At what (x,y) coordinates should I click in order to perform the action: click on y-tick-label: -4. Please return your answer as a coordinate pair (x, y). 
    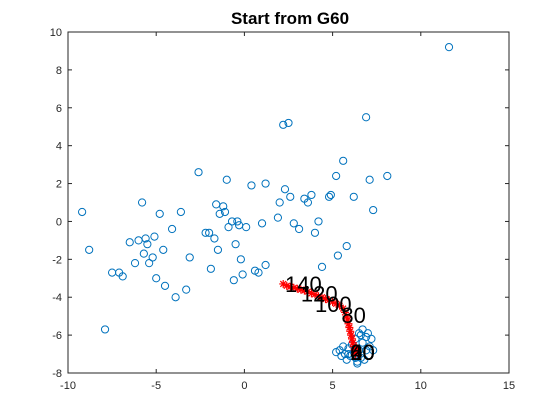
    Looking at the image, I should click on (57, 298).